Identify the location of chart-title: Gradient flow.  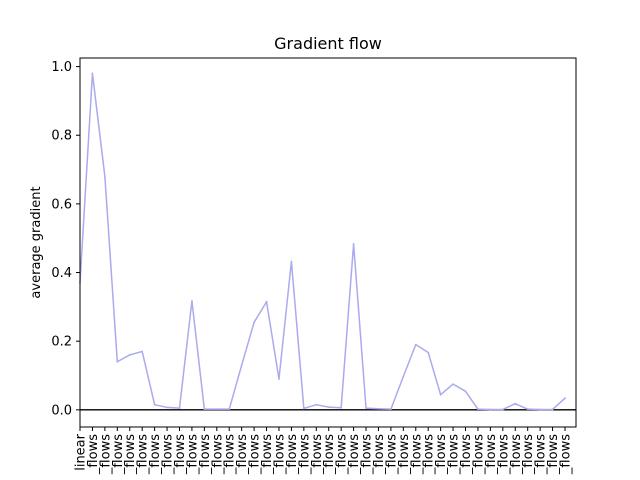
(328, 43).